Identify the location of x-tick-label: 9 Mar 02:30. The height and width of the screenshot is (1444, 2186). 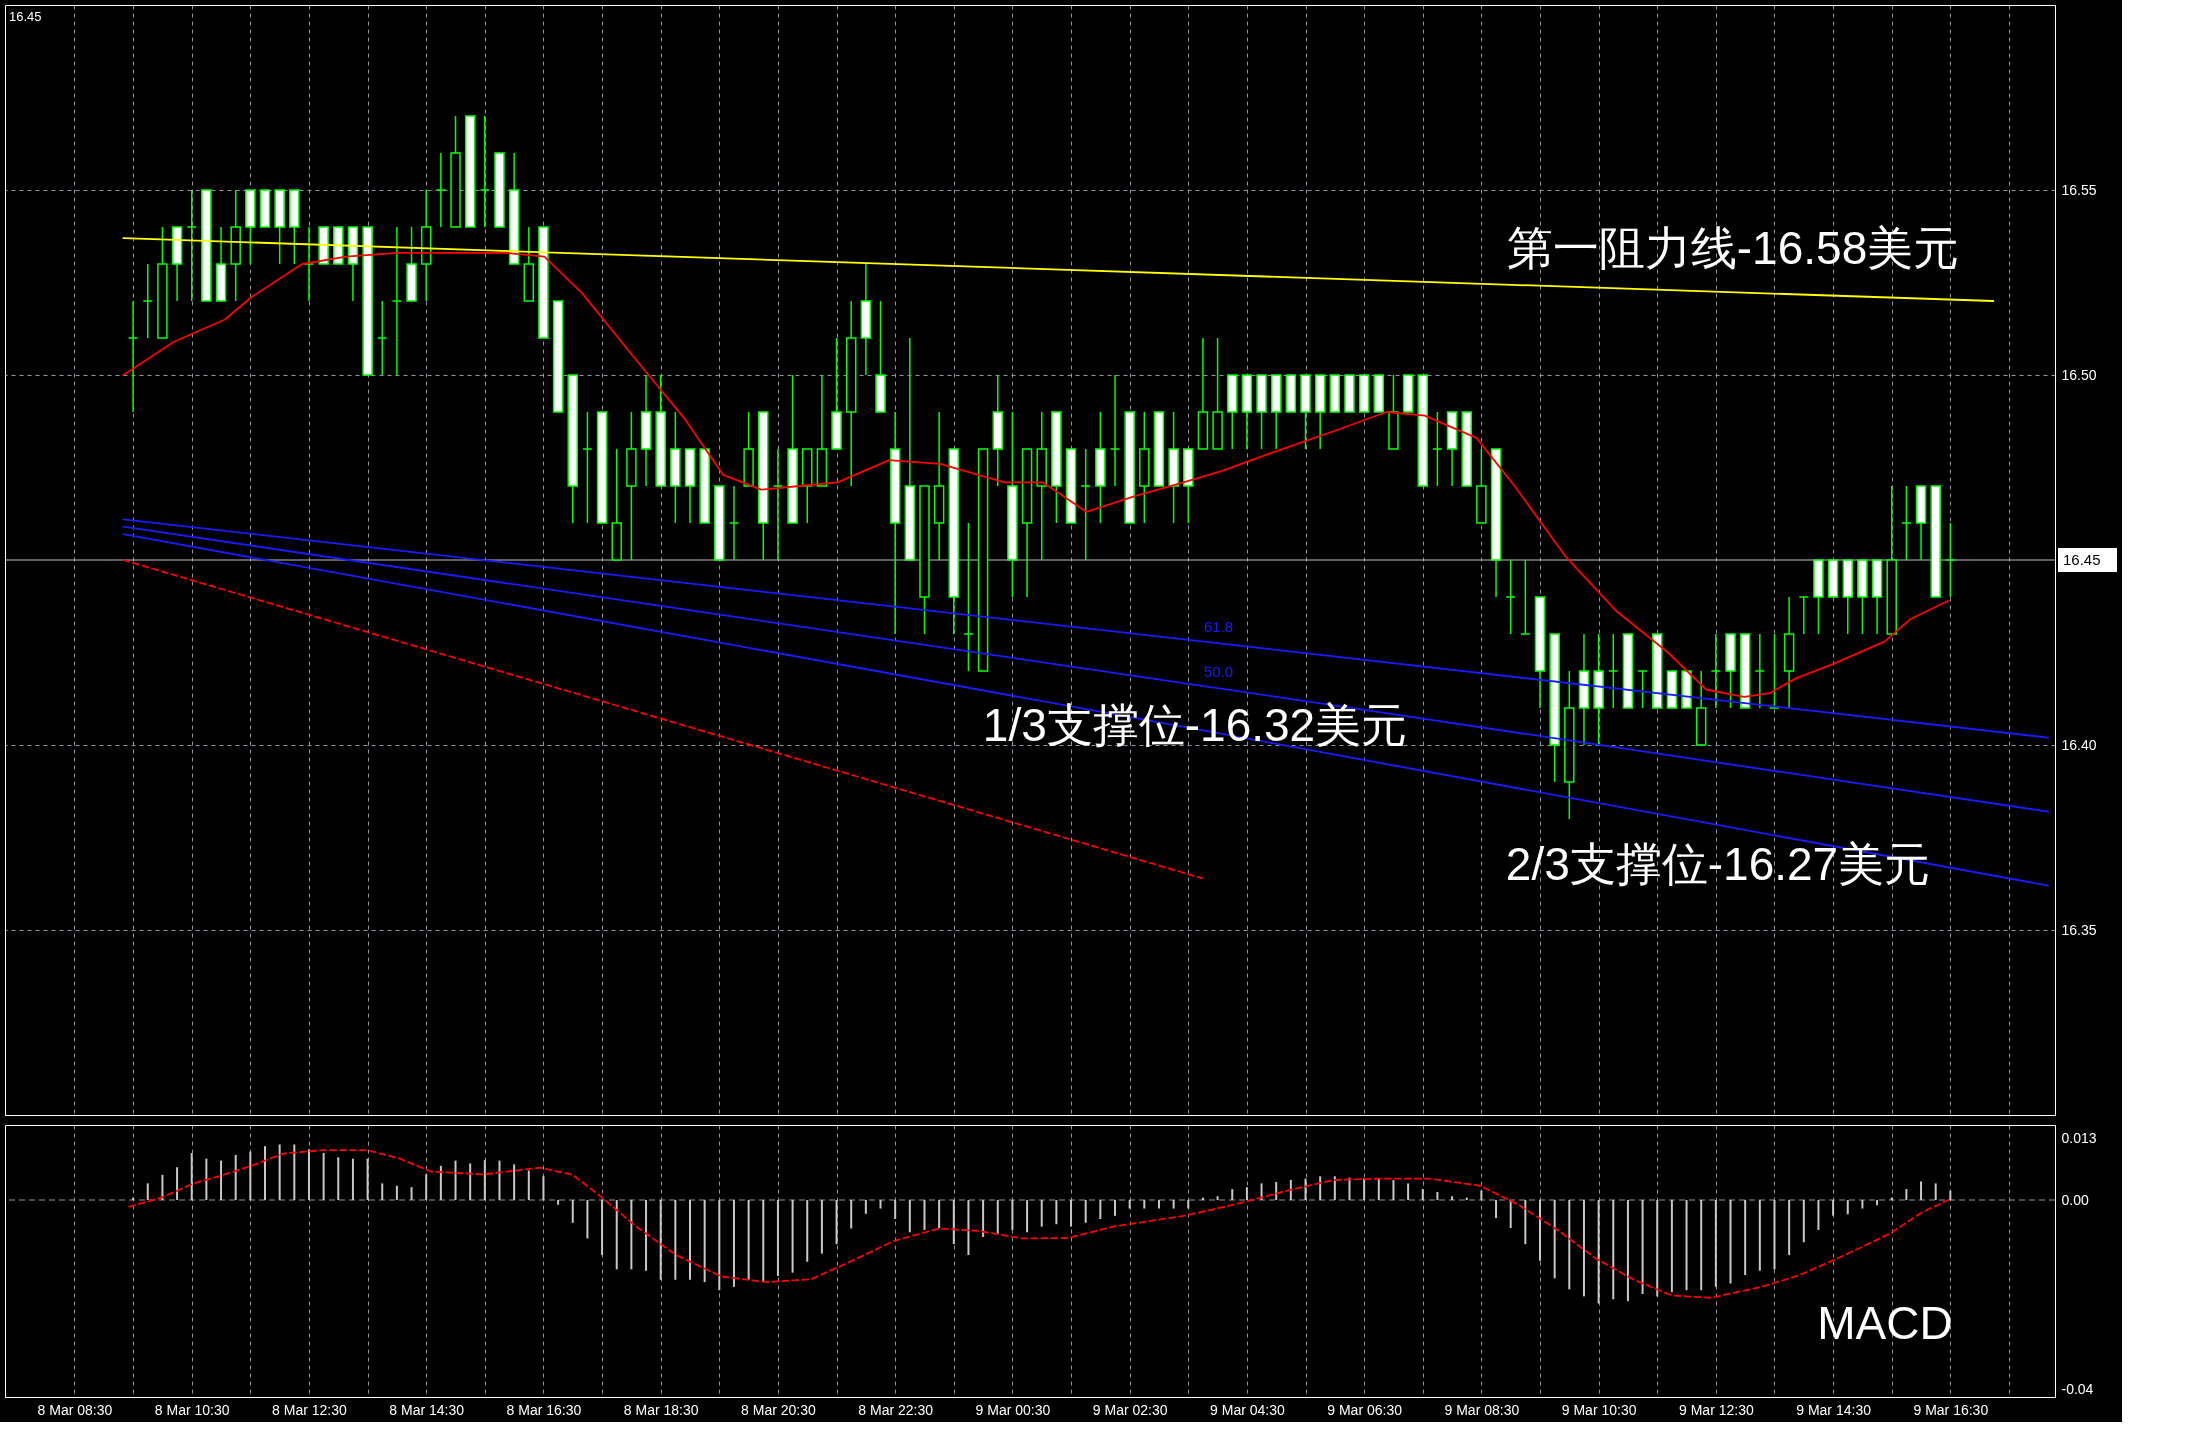
(1130, 1409).